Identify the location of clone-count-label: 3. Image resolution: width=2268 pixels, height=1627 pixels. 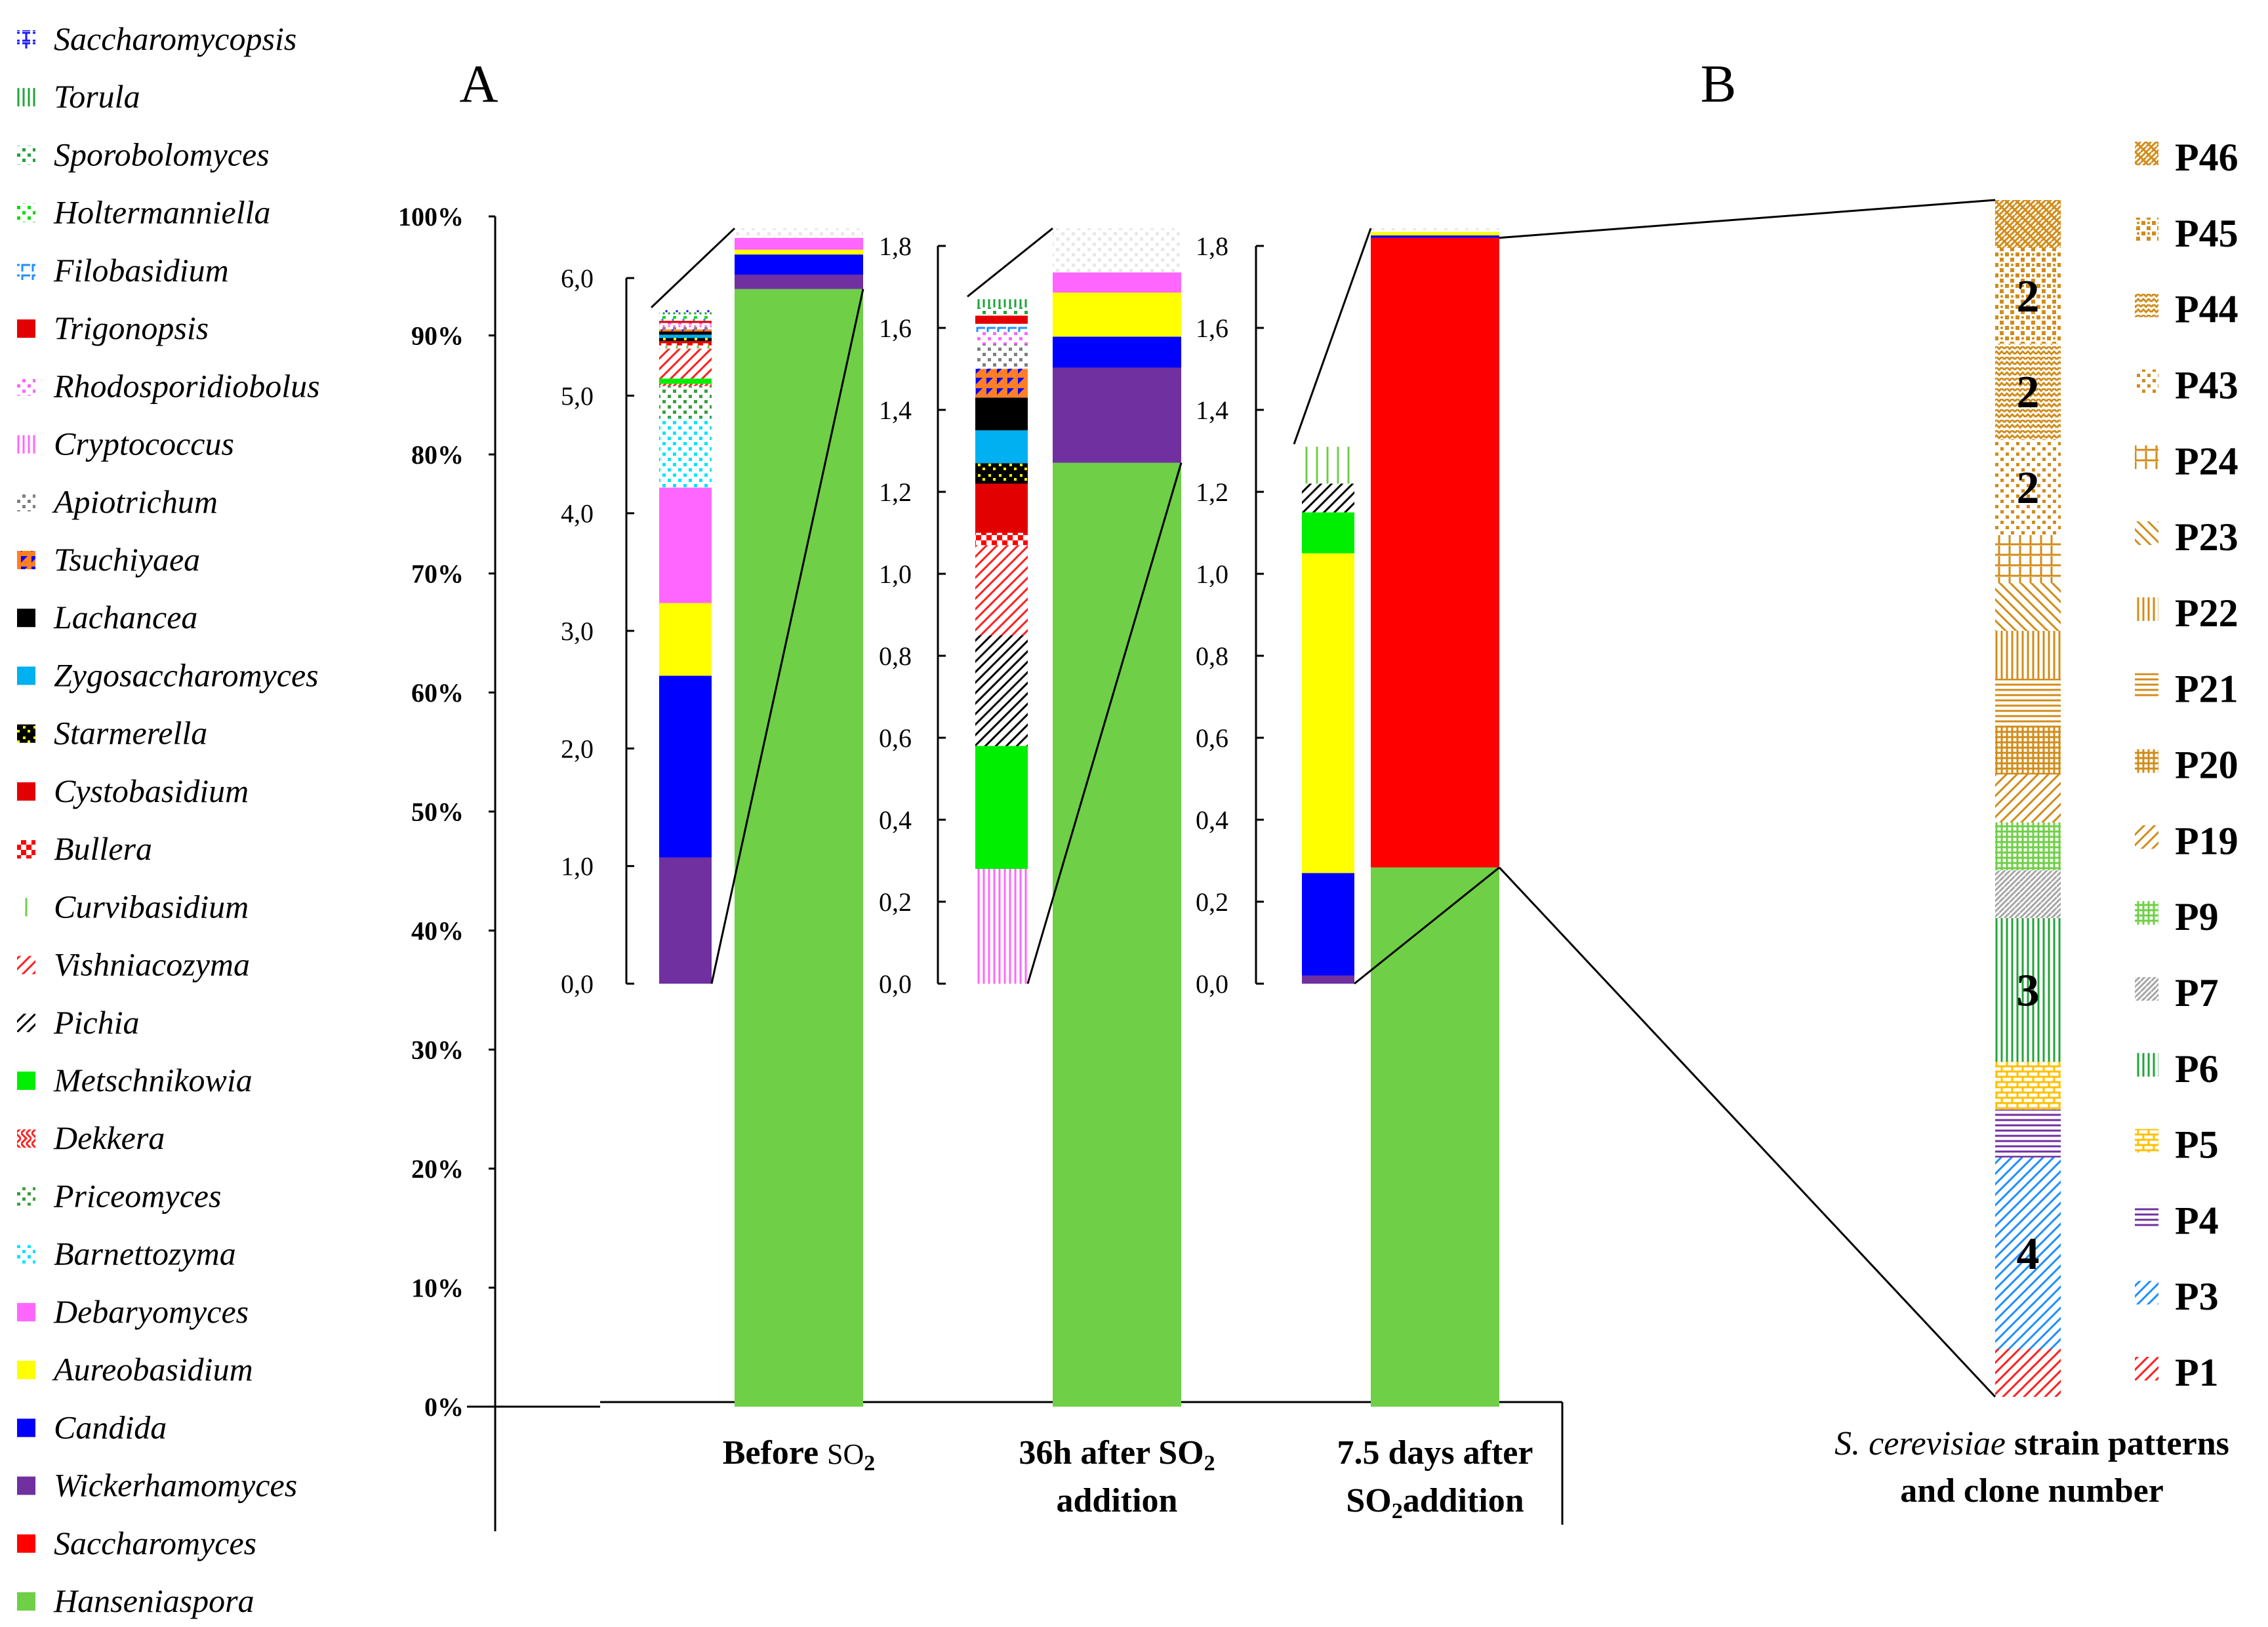
(2029, 991).